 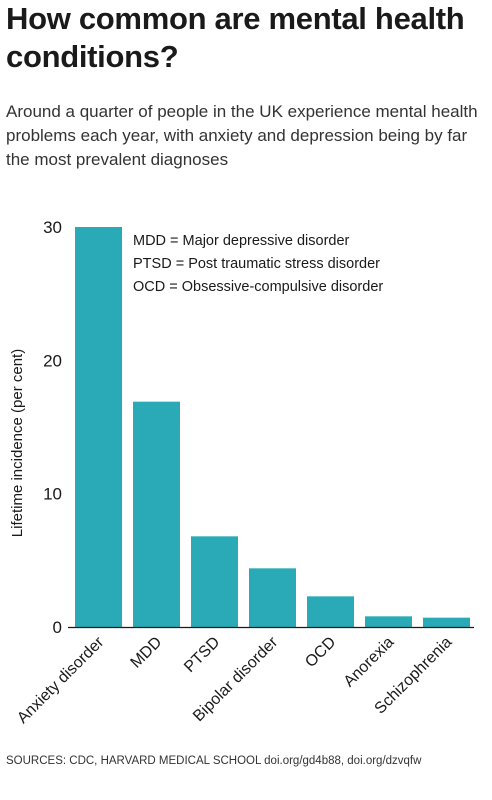 What do you see at coordinates (147, 653) in the screenshot?
I see `x-tick-label: MDD` at bounding box center [147, 653].